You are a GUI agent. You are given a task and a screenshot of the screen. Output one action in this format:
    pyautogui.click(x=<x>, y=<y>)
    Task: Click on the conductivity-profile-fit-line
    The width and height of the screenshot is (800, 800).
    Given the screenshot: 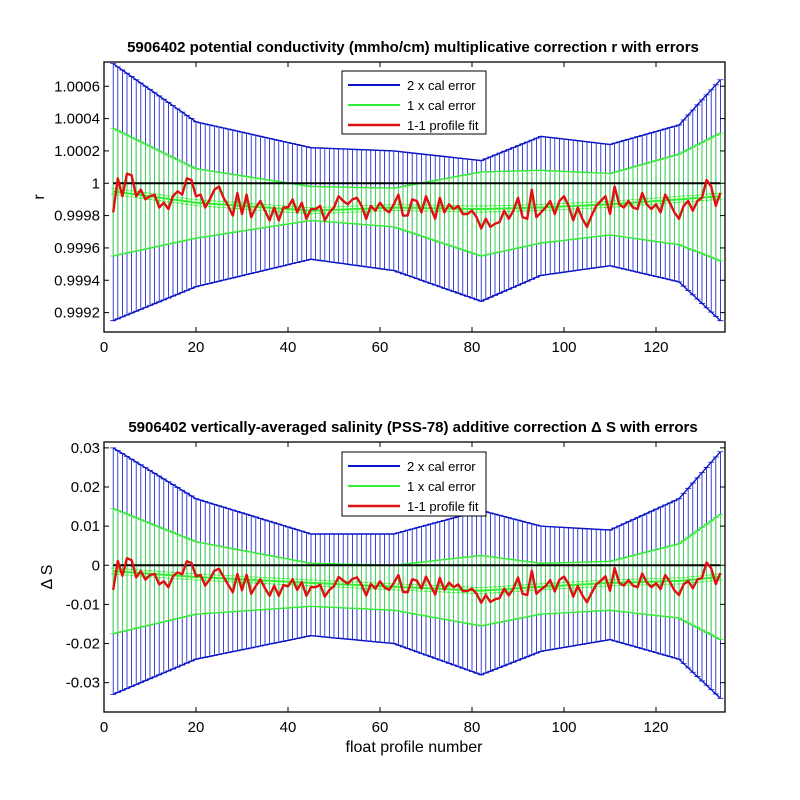 What is the action you would take?
    pyautogui.click(x=417, y=201)
    